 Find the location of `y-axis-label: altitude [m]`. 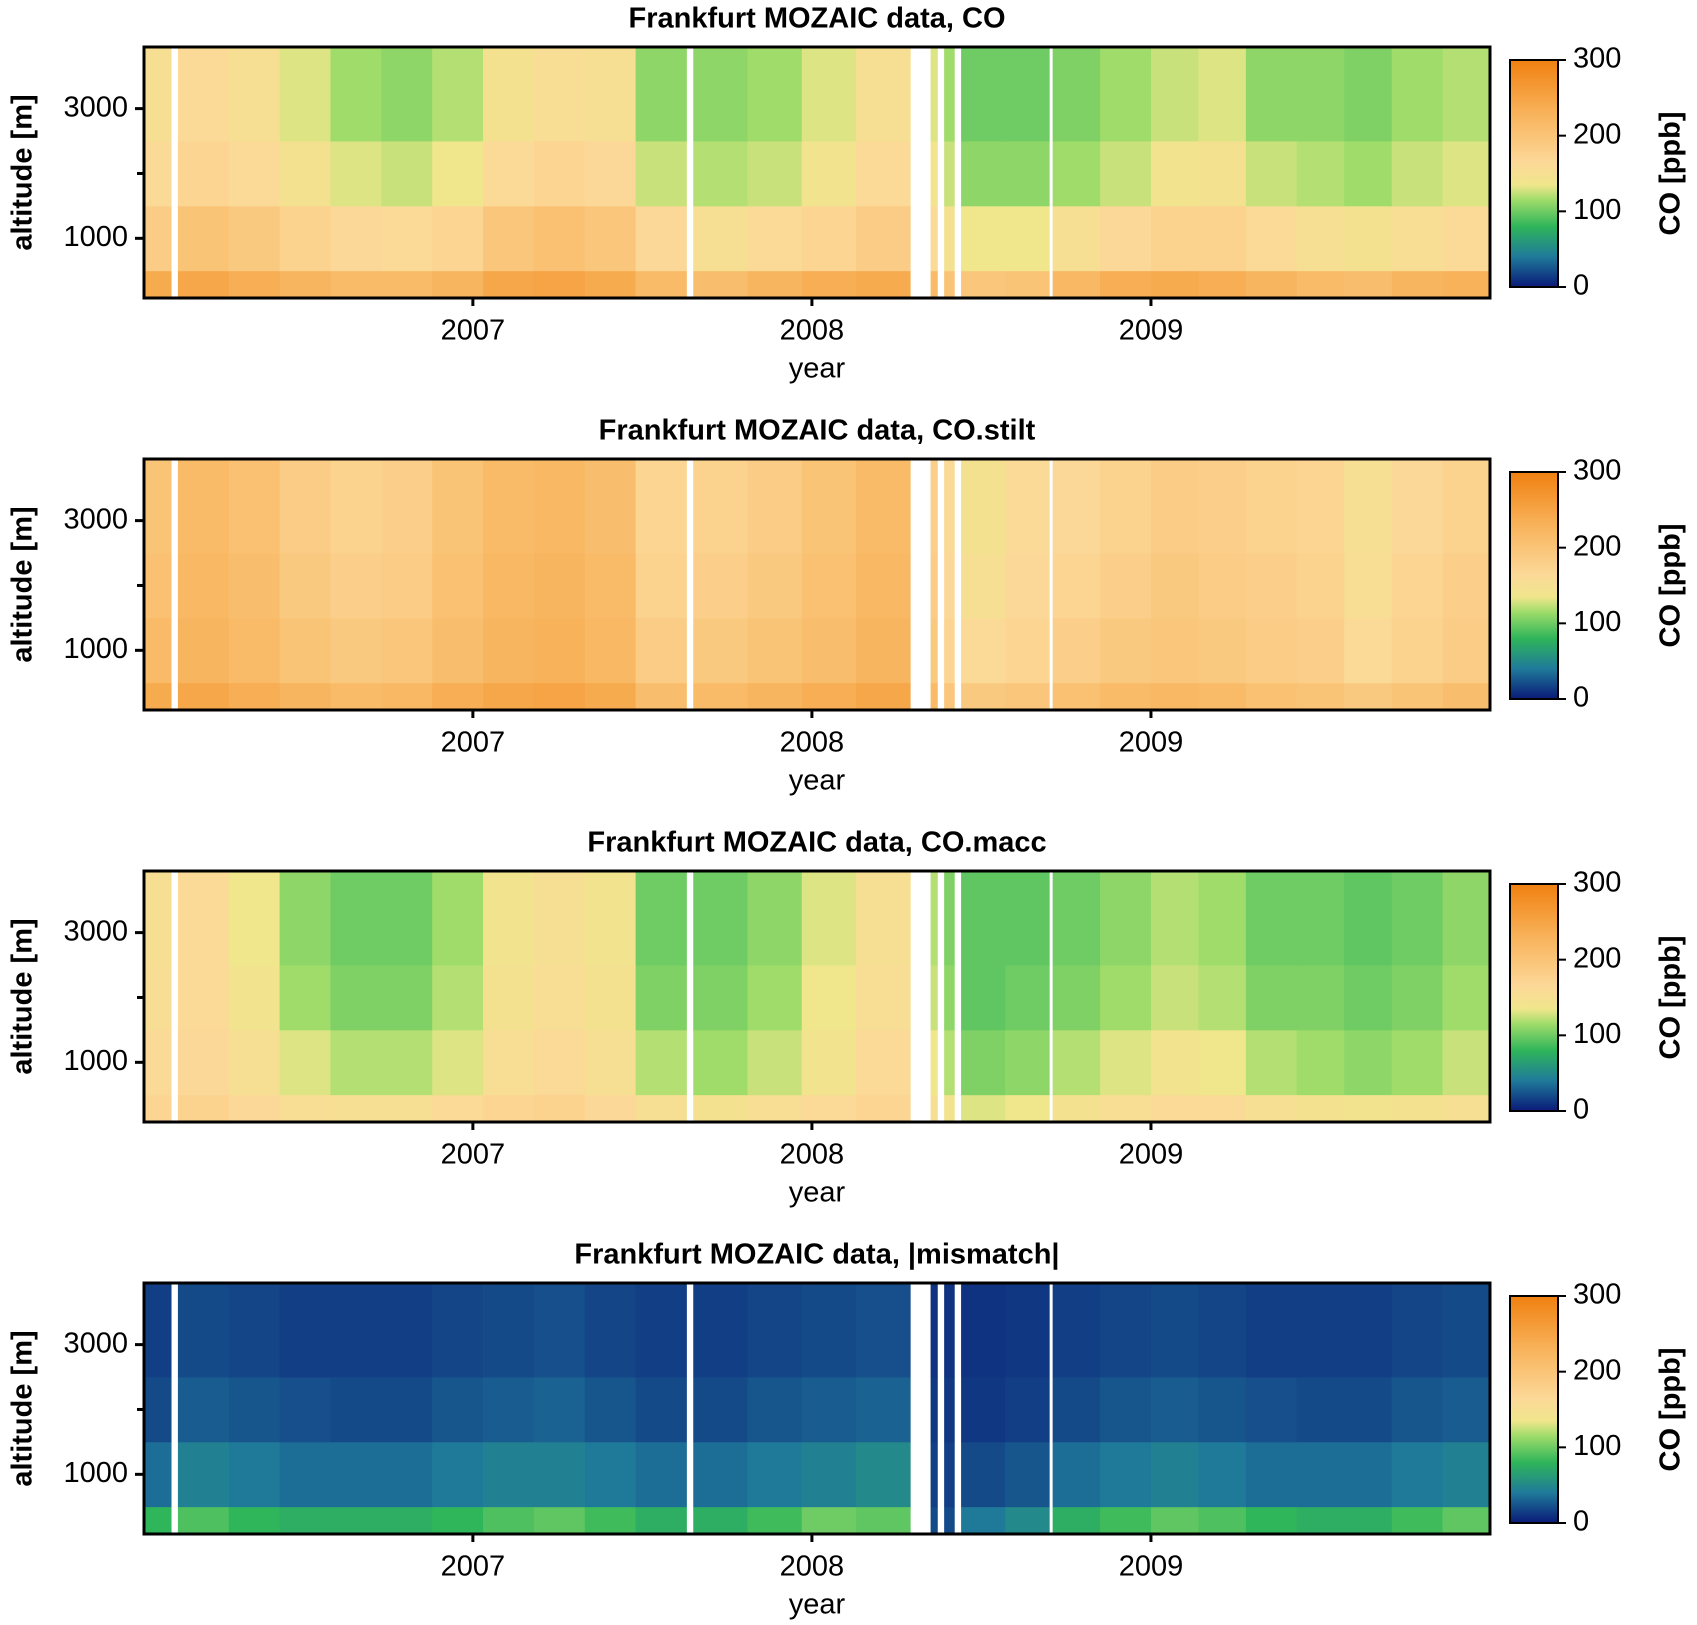

y-axis-label: altitude [m] is located at coordinates (23, 172).